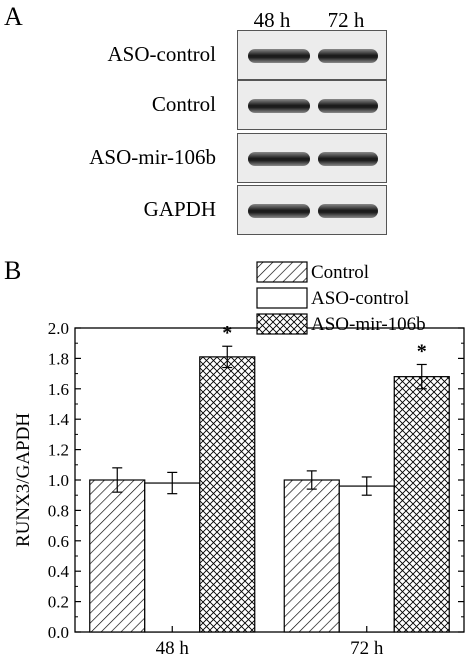  Describe the element at coordinates (58, 389) in the screenshot. I see `y-tick-label: 1.6` at that location.